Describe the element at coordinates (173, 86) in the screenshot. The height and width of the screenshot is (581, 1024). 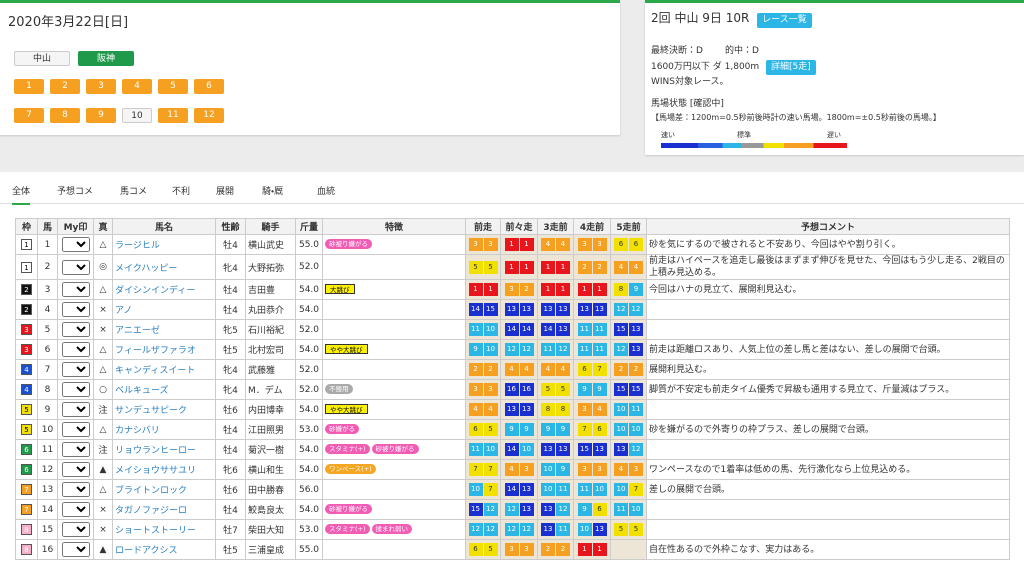
I see `race-button: 5` at that location.